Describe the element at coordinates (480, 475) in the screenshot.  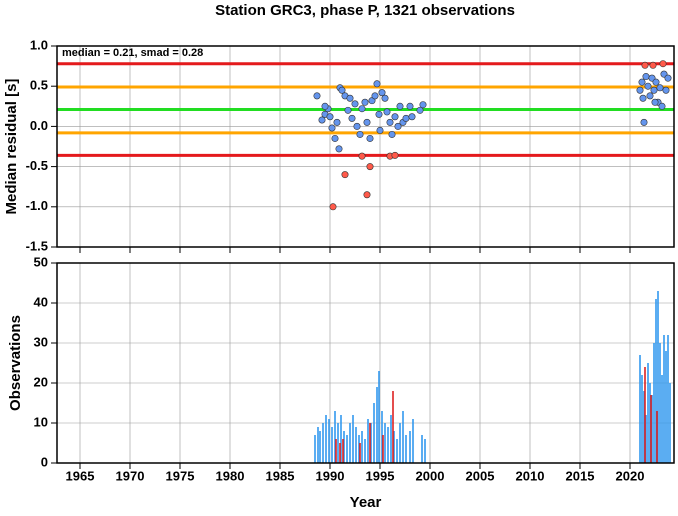
I see `x-tick-label: 2005` at that location.